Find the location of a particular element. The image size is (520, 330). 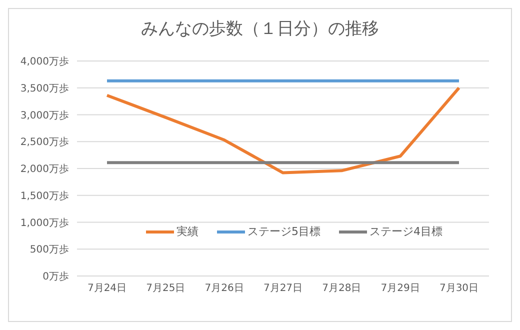

y-tick-label: 3,500万歩 is located at coordinates (44, 88).